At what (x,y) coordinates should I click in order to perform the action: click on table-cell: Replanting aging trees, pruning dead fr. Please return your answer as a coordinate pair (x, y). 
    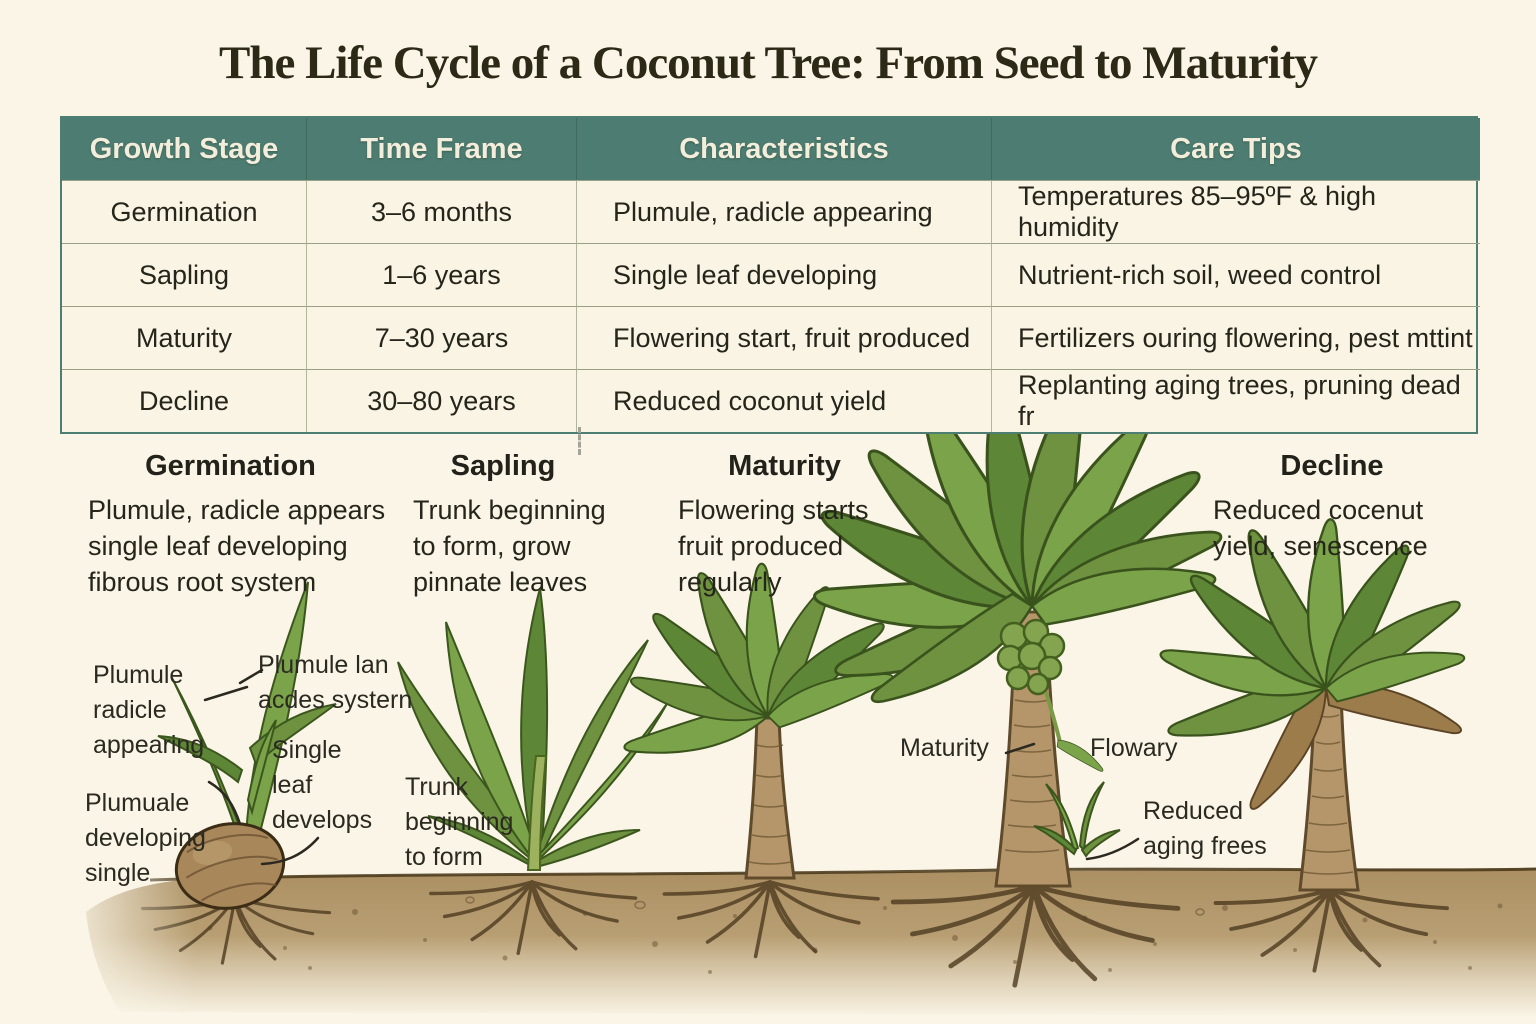
    Looking at the image, I should click on (1236, 400).